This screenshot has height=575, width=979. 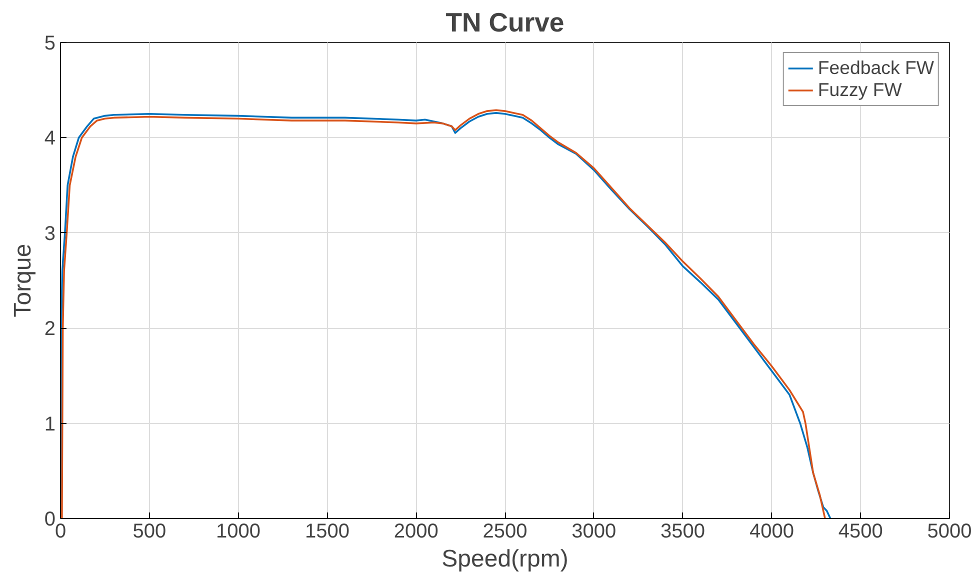 What do you see at coordinates (50, 424) in the screenshot?
I see `y-tick-label: 1` at bounding box center [50, 424].